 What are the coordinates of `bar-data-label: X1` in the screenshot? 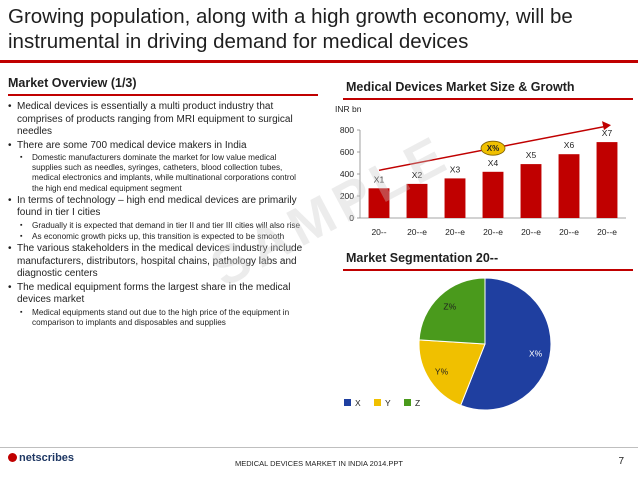 It's located at (379, 179).